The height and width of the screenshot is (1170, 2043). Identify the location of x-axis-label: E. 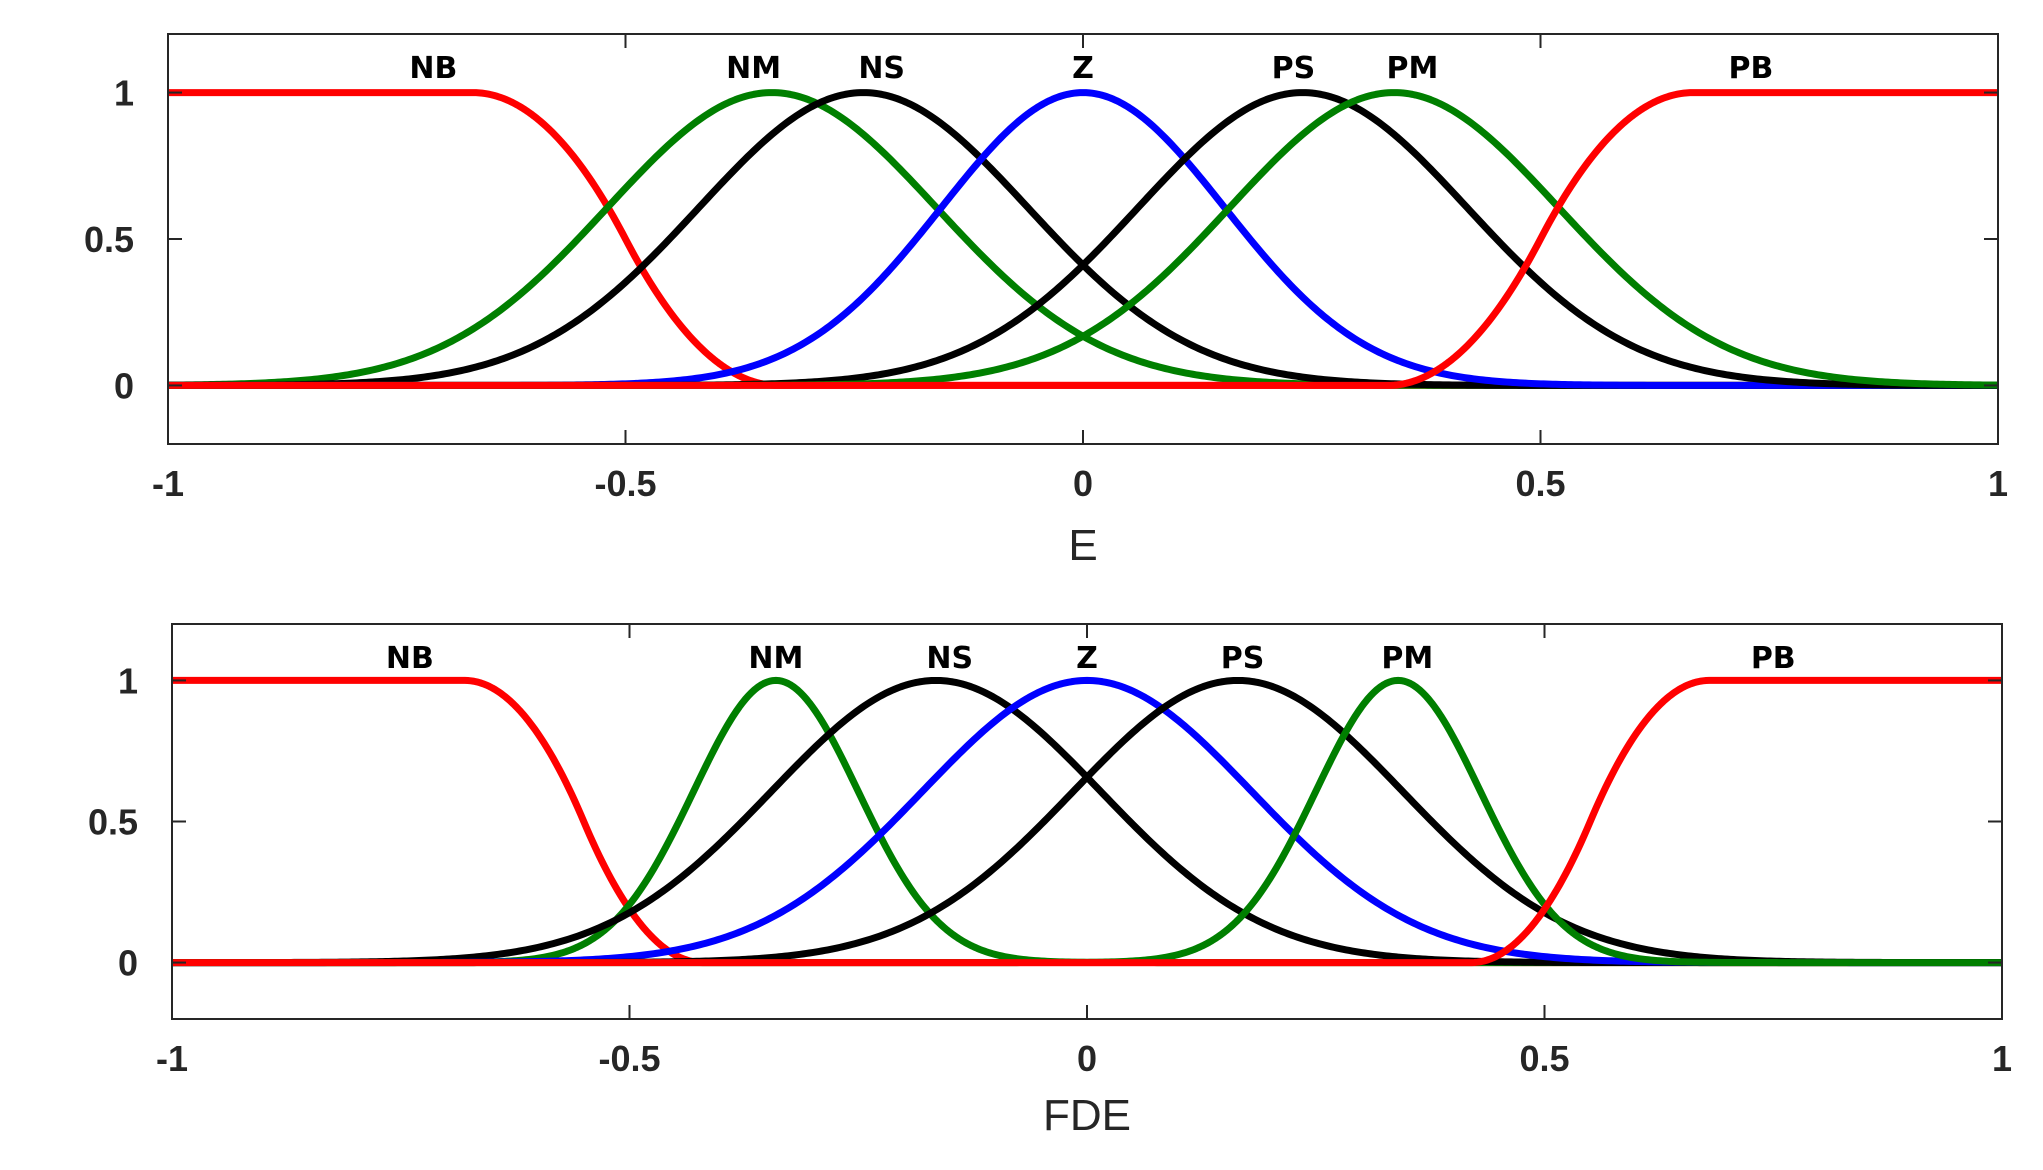
(1082, 545).